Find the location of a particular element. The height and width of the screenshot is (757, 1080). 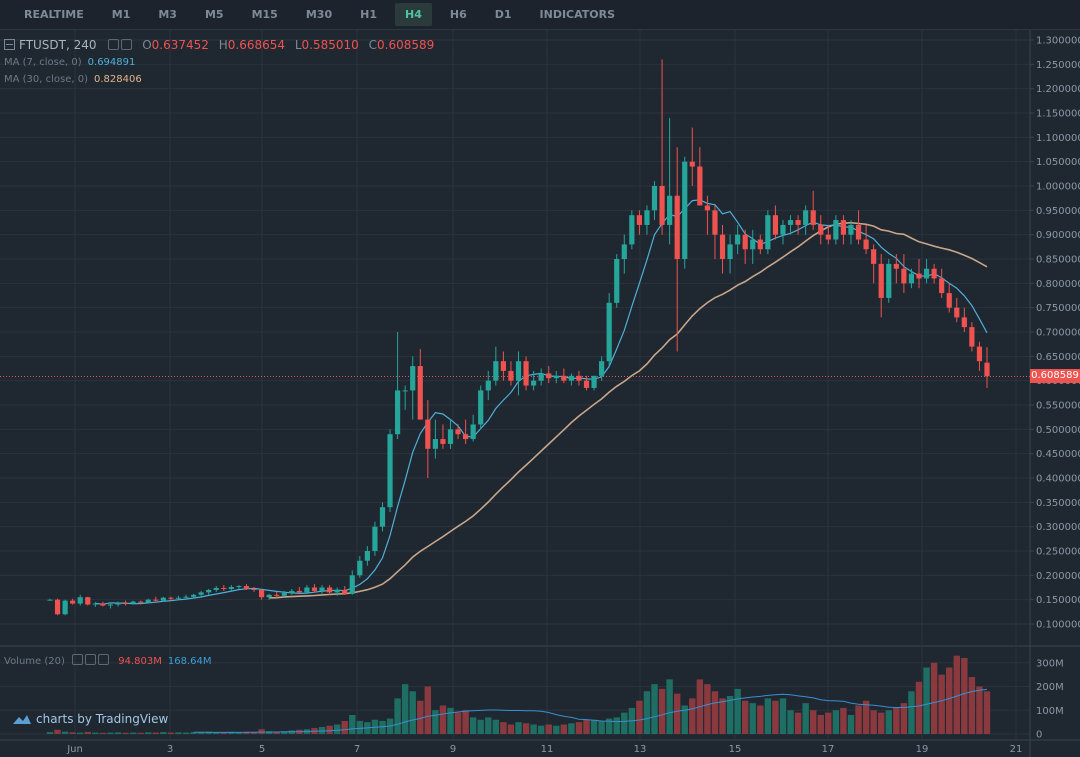

timeframe-m3: M3 is located at coordinates (167, 14).